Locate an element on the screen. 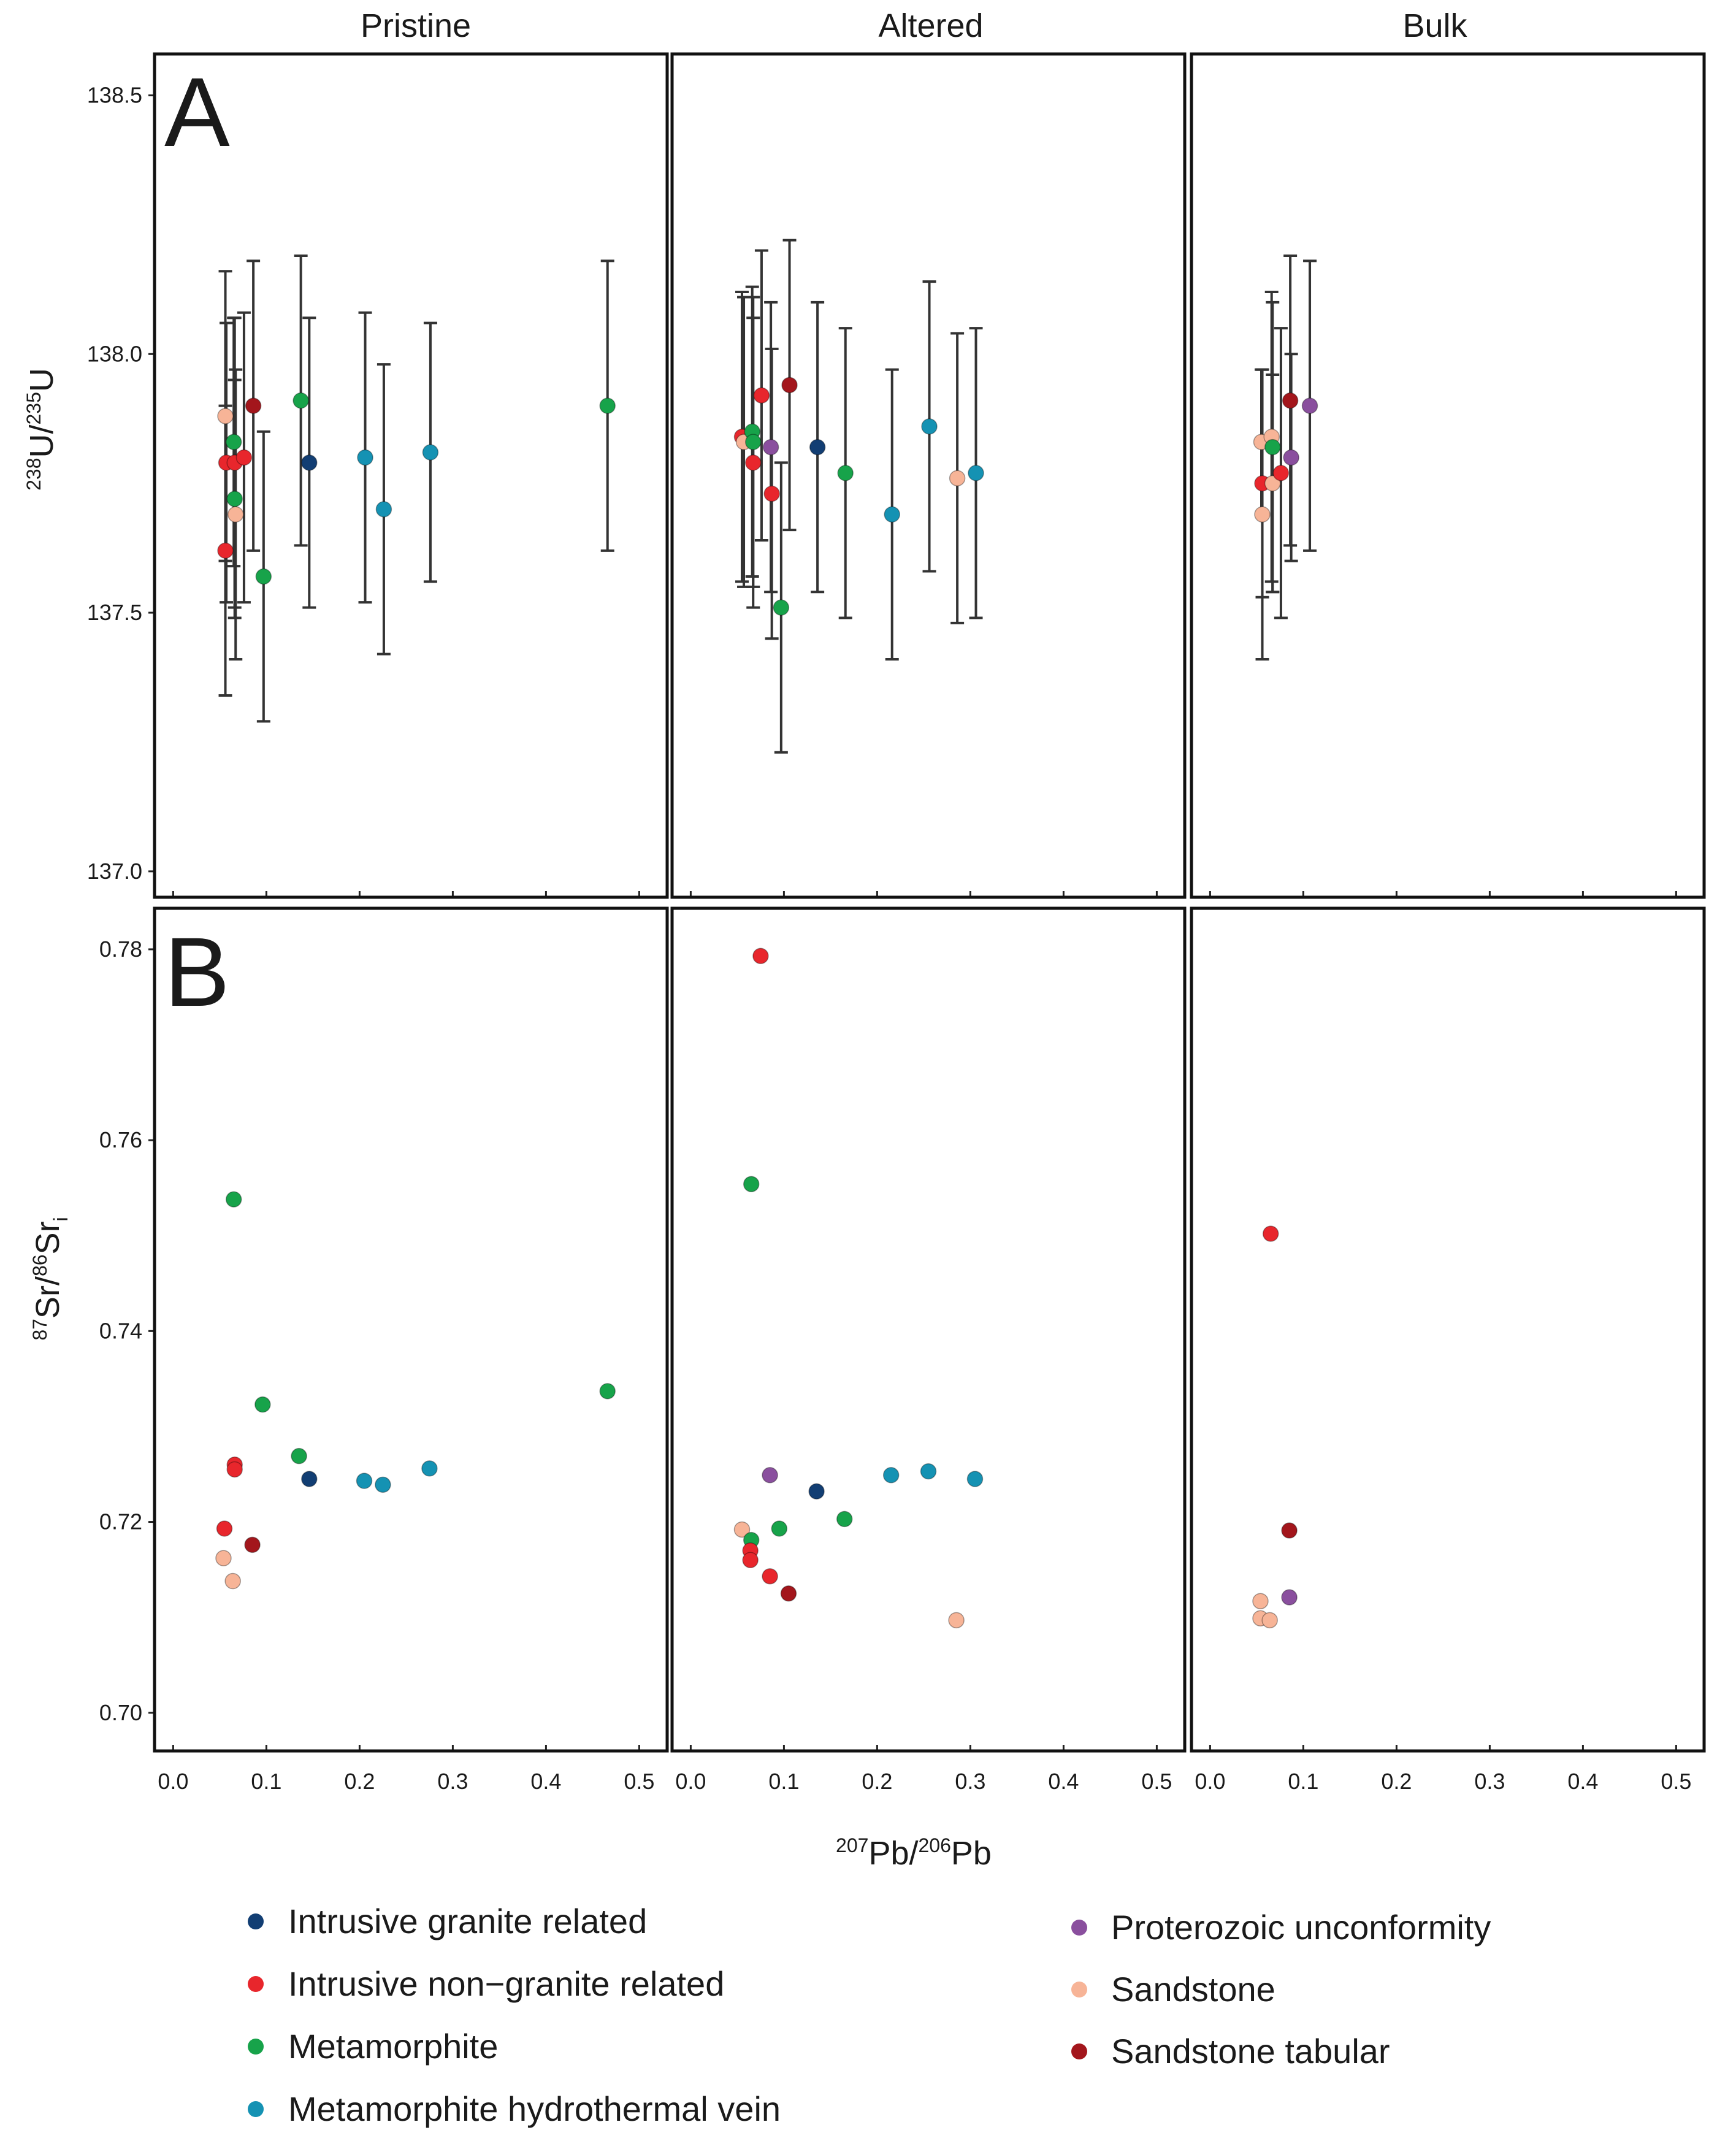 The image size is (1736, 2141). y-axis-label-b: 87Sr/86Sri is located at coordinates (50, 1278).